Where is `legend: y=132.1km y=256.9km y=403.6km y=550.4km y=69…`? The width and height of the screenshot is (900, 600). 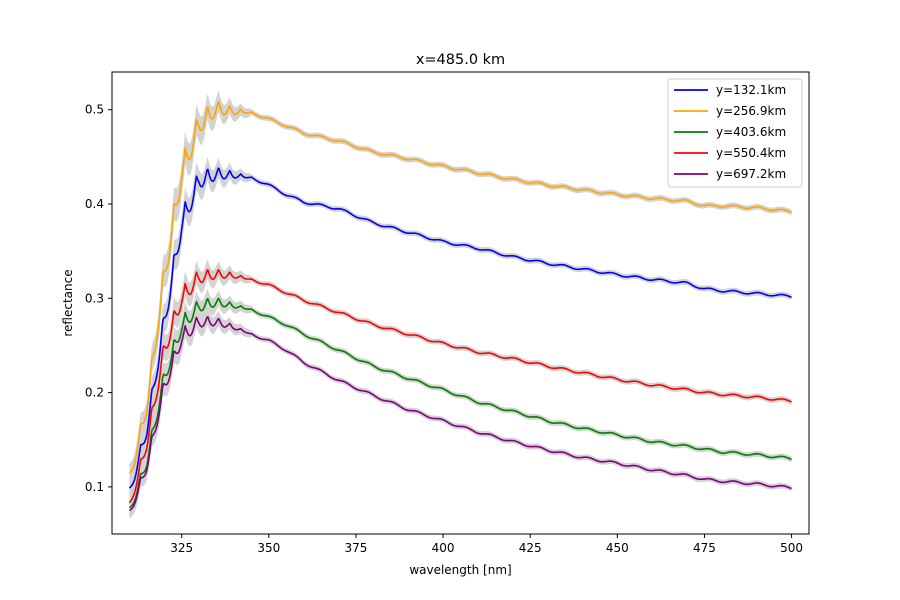
legend: y=132.1km y=256.9km y=403.6km y=550.4km y=69… is located at coordinates (735, 133).